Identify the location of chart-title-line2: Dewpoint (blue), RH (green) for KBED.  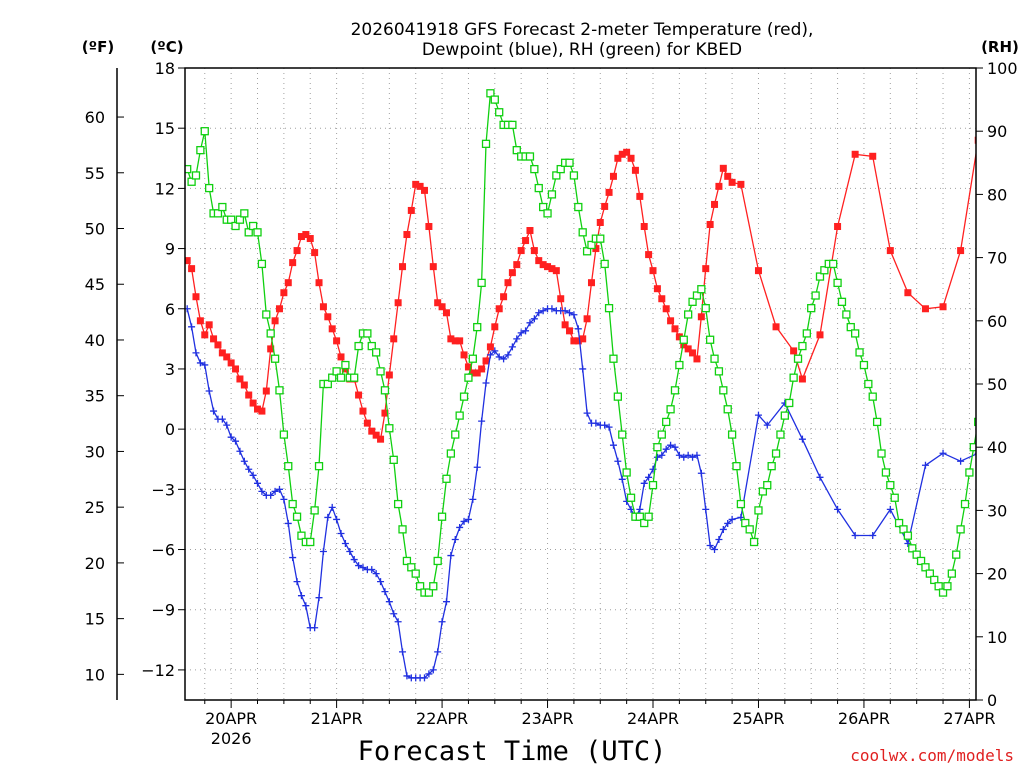
(582, 50).